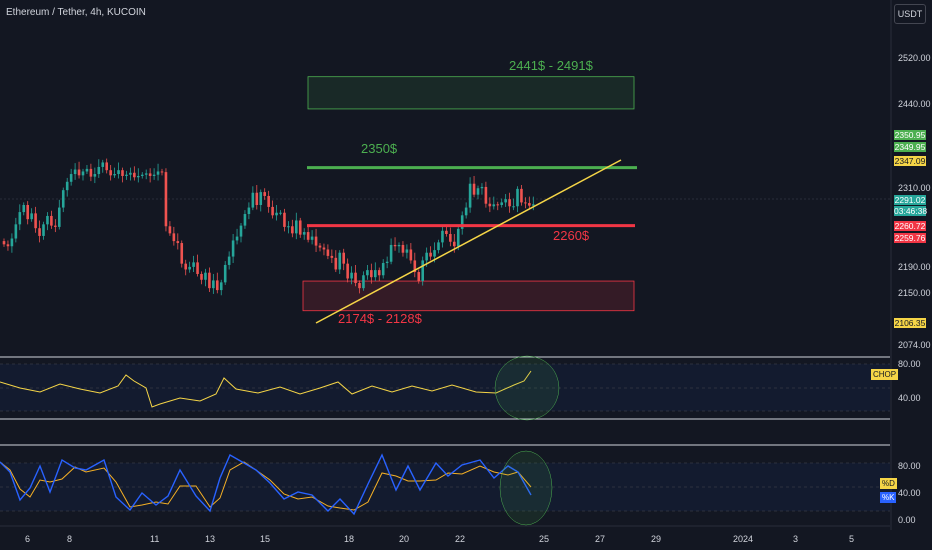 Image resolution: width=932 pixels, height=550 pixels. Describe the element at coordinates (600, 539) in the screenshot. I see `time-tick: 27` at that location.